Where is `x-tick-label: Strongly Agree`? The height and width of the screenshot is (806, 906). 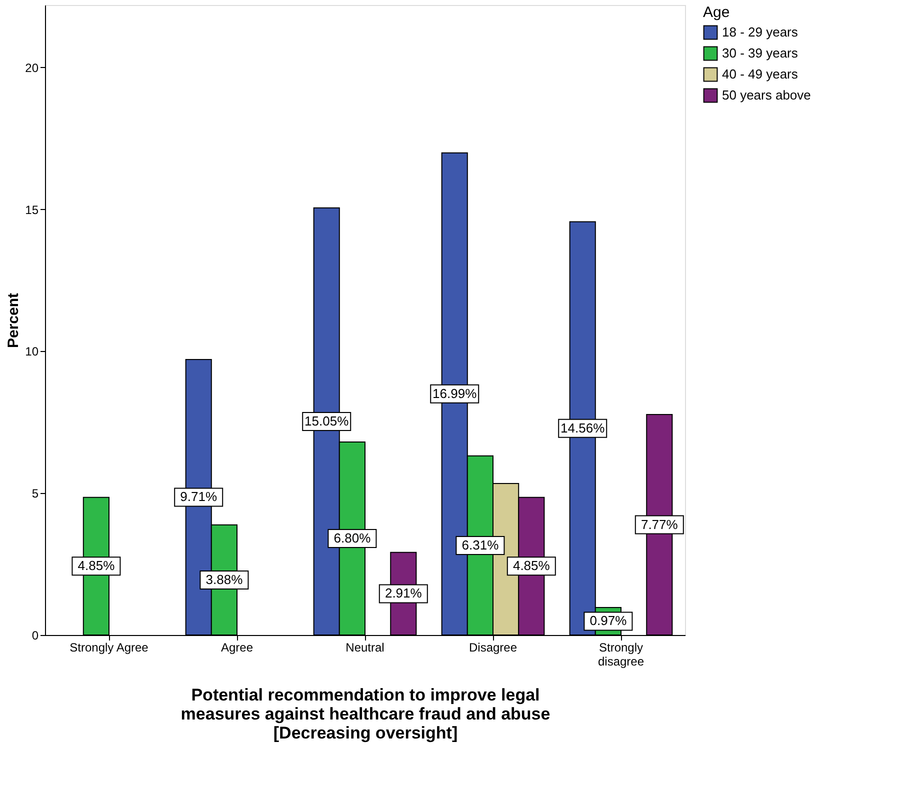
x-tick-label: Strongly Agree is located at coordinates (109, 647).